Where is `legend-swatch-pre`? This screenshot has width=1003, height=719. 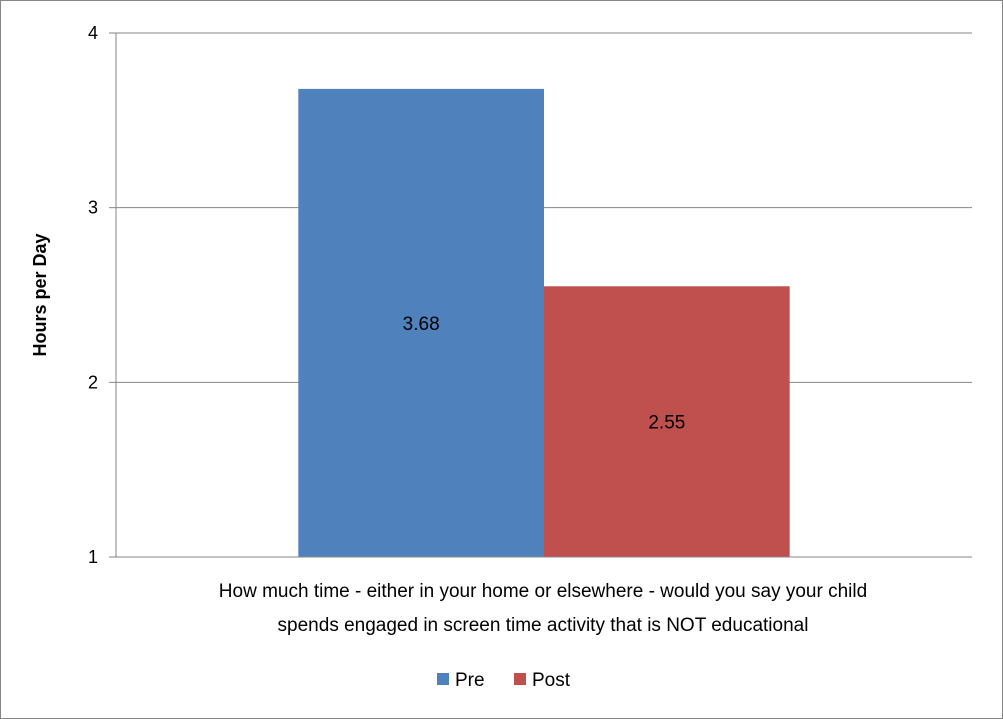
legend-swatch-pre is located at coordinates (443, 679).